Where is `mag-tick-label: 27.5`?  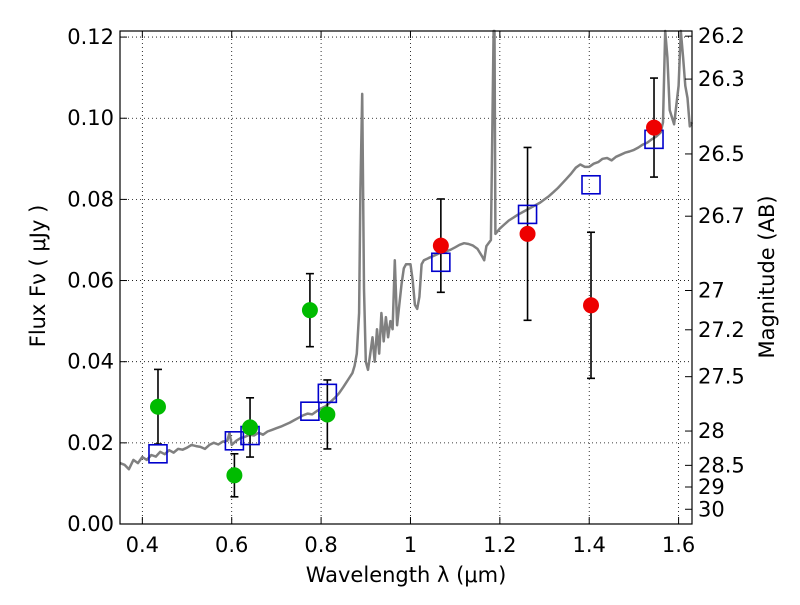 mag-tick-label: 27.5 is located at coordinates (721, 377).